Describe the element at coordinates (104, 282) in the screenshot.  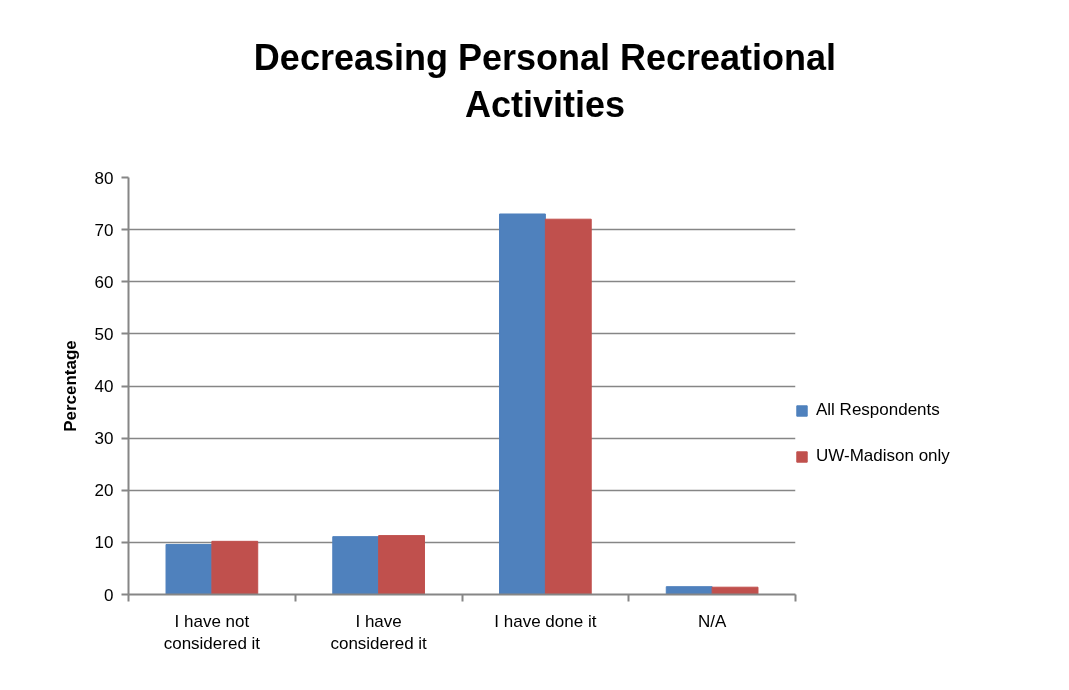
I see `y-tick-label: 60` at that location.